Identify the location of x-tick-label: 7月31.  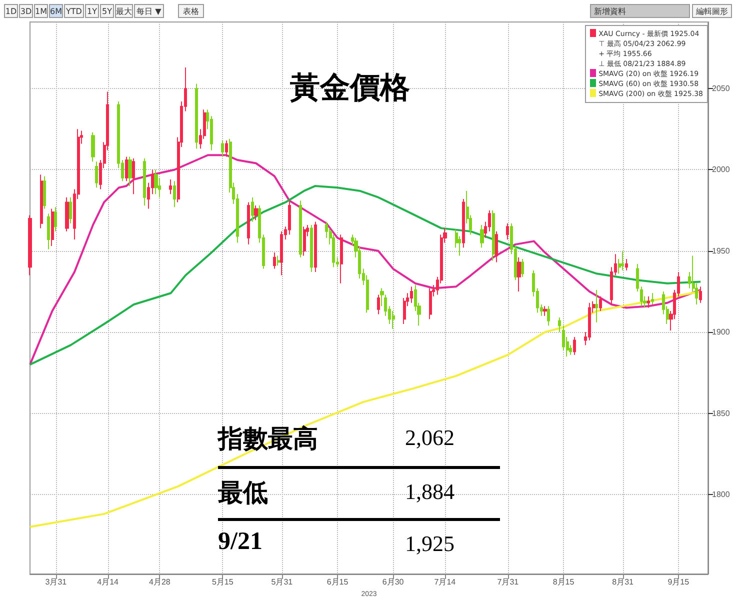
(508, 582).